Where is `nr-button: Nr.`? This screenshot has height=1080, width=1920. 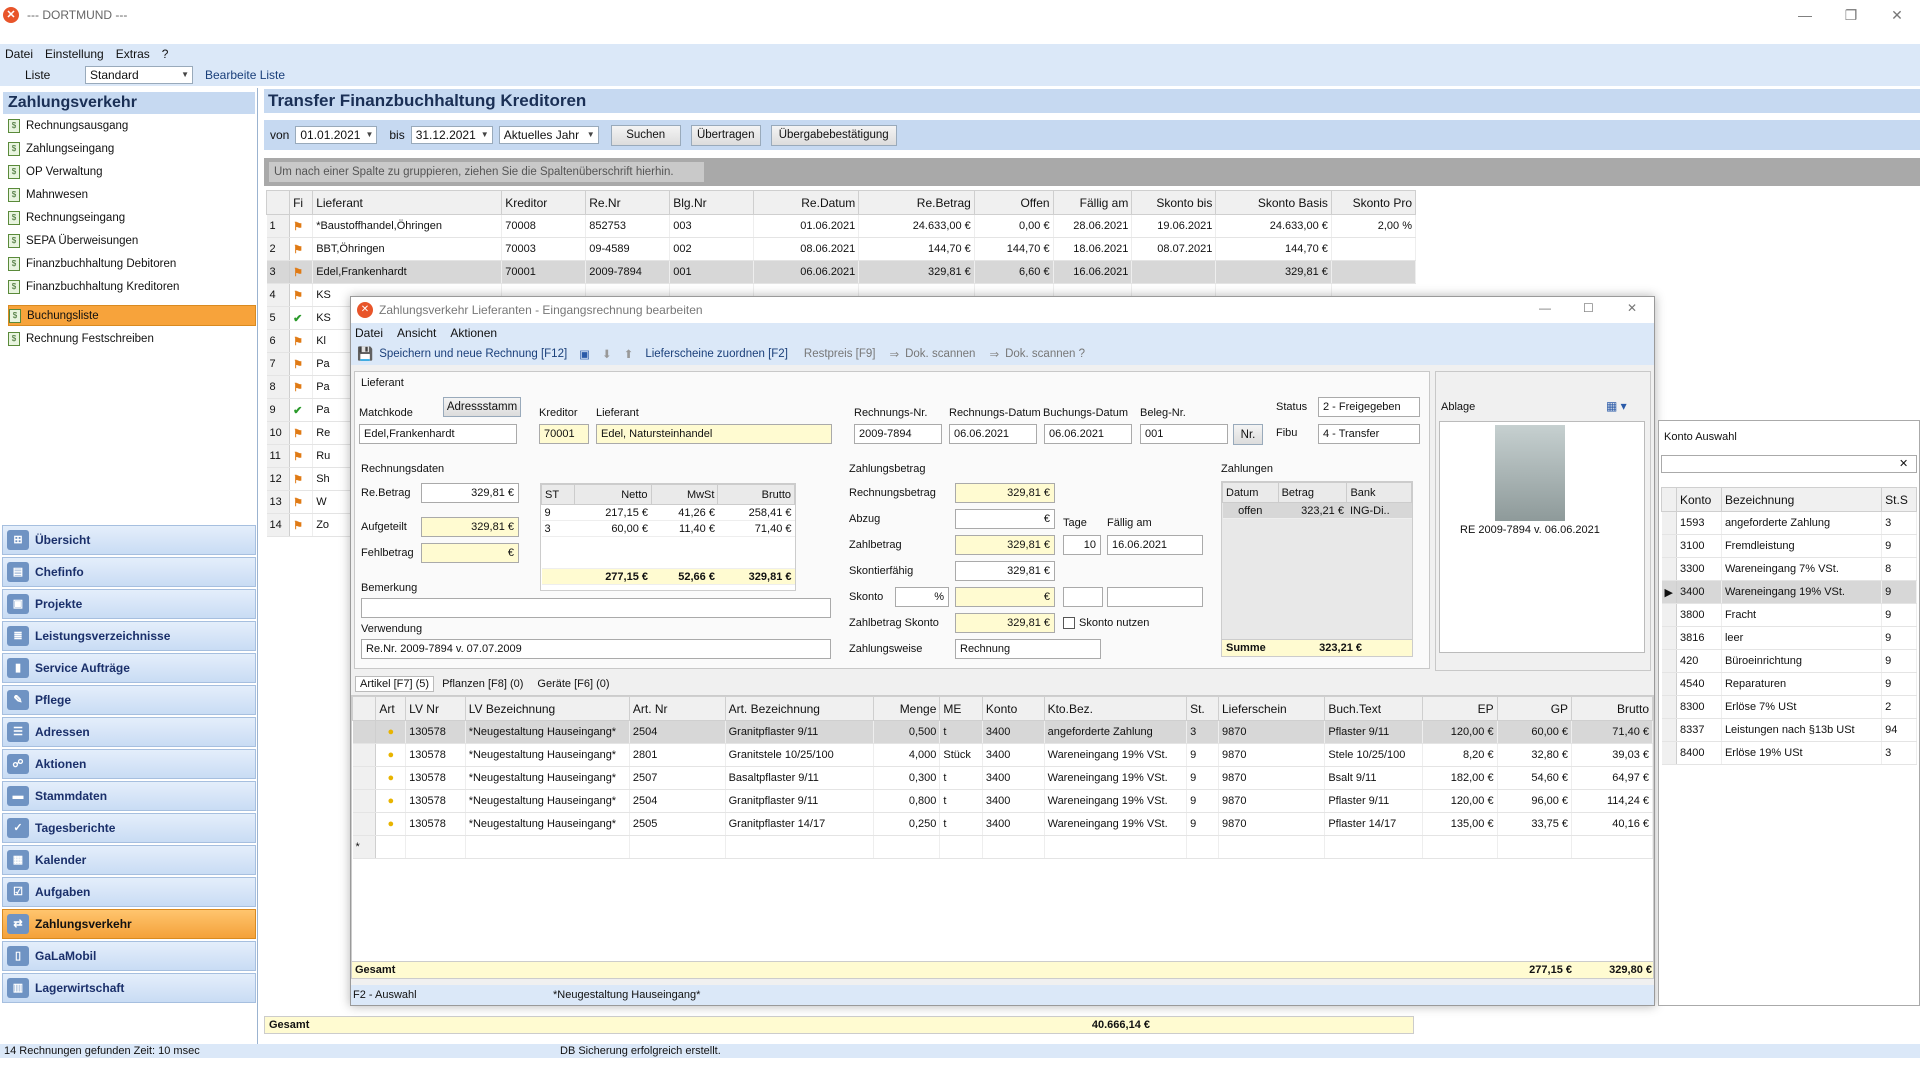 nr-button: Nr. is located at coordinates (1248, 434).